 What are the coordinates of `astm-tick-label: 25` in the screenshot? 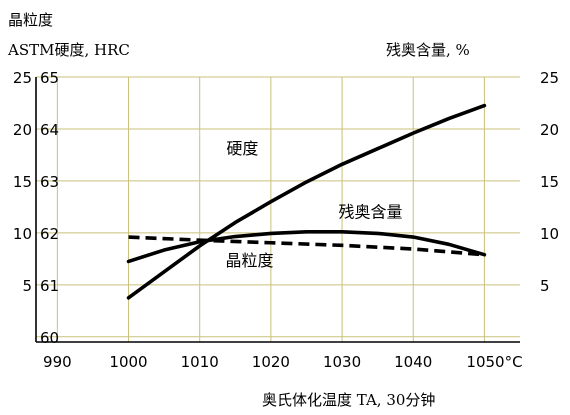 It's located at (22, 78).